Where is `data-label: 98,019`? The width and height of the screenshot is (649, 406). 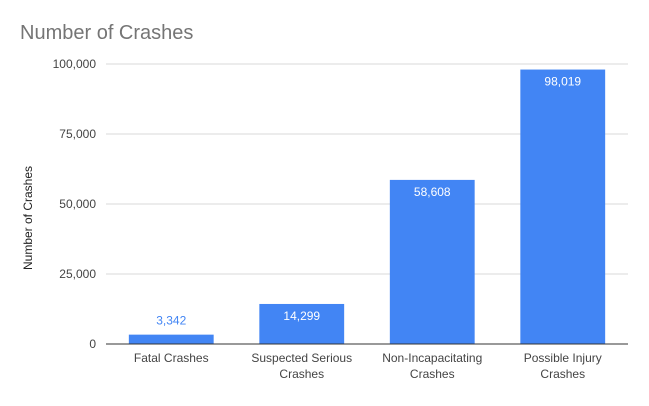
data-label: 98,019 is located at coordinates (562, 82).